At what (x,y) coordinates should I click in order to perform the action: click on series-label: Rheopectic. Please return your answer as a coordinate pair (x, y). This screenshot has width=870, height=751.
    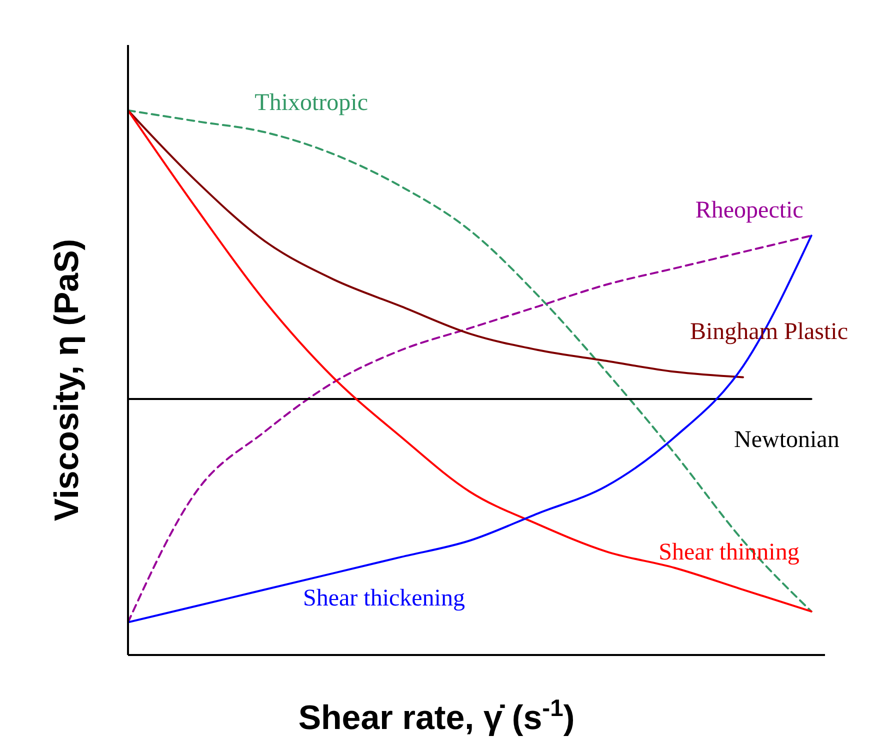
    Looking at the image, I should click on (749, 211).